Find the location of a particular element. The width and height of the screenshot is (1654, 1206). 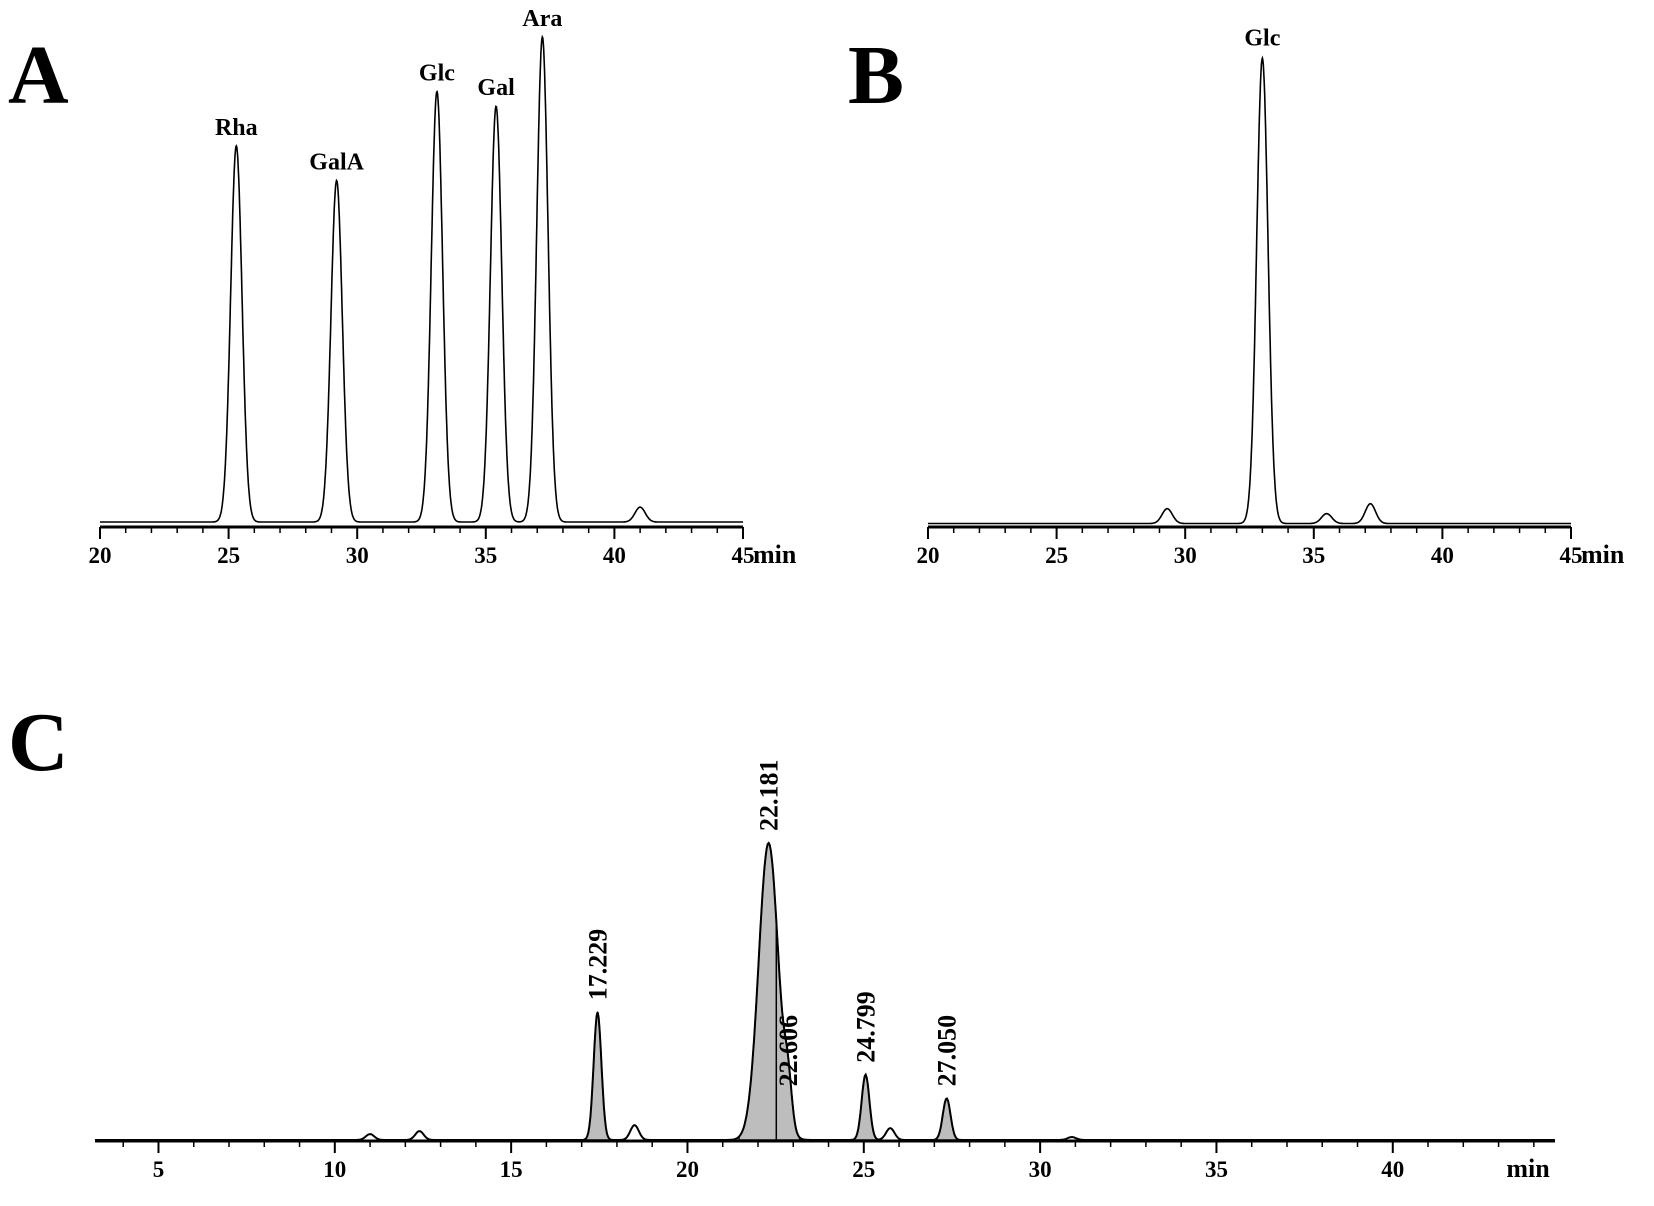

x-tick-label: 5 is located at coordinates (159, 1169).